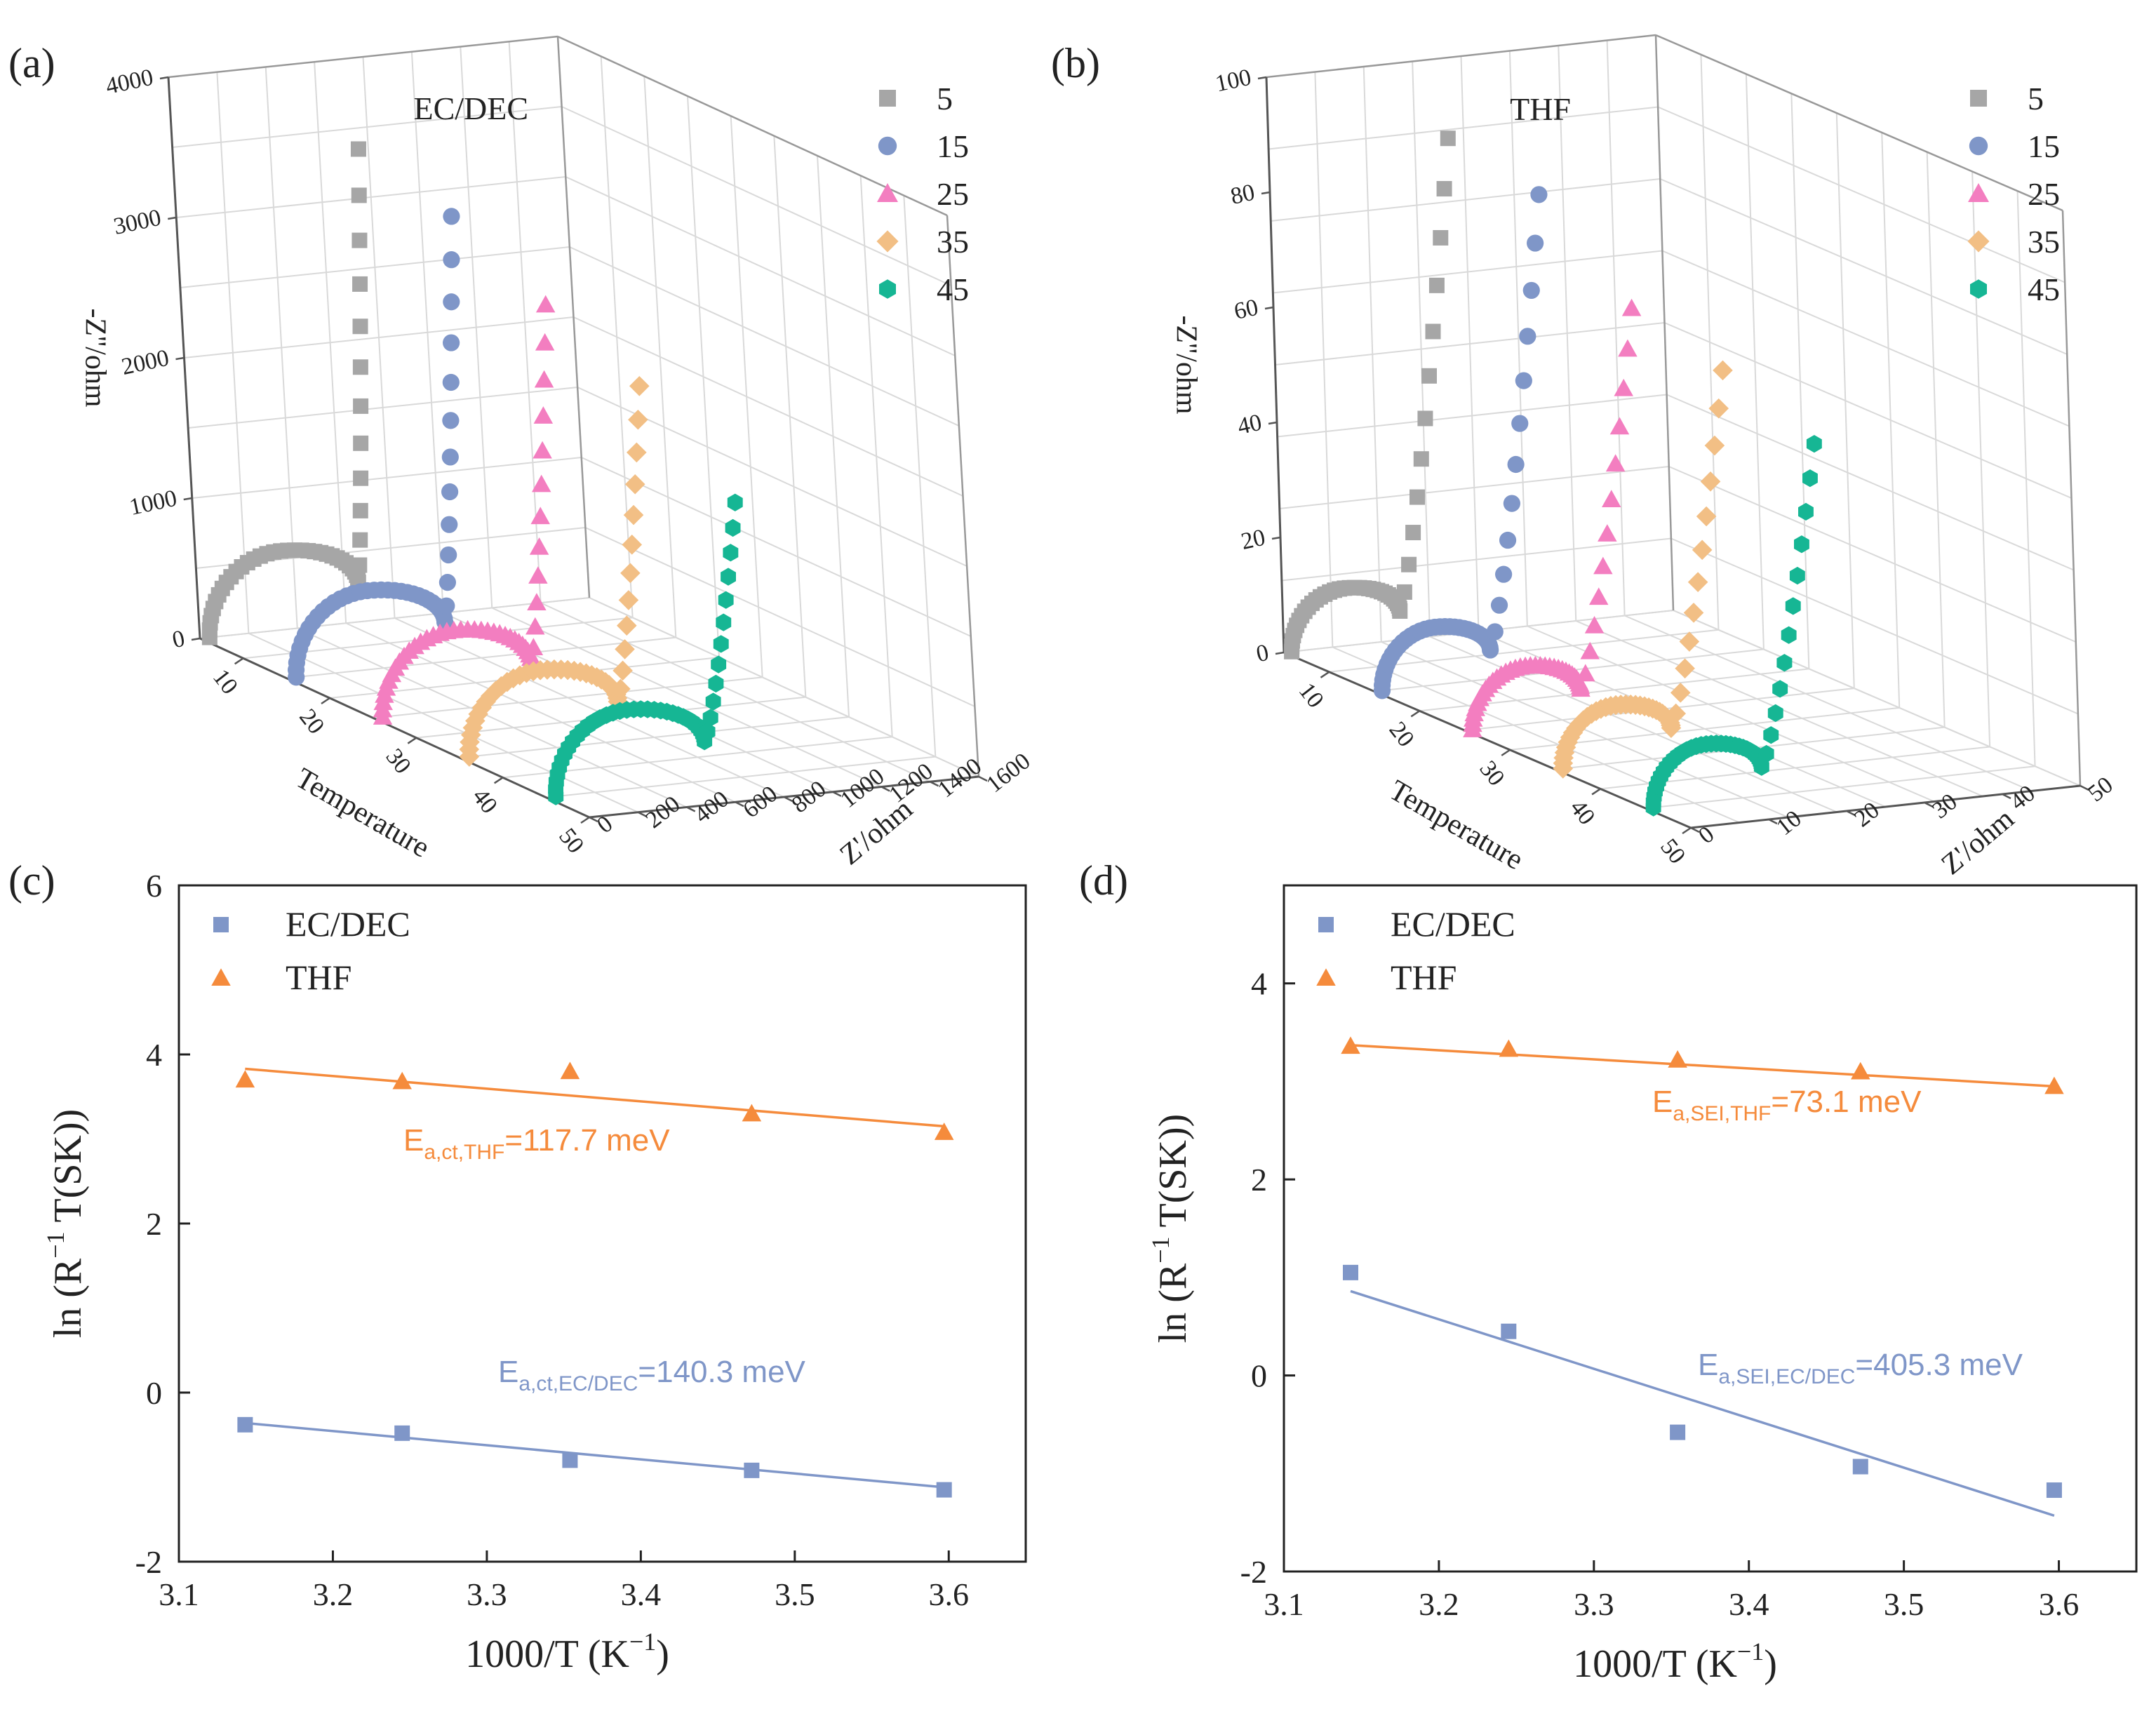 Image resolution: width=2156 pixels, height=1709 pixels. Describe the element at coordinates (2036, 98) in the screenshot. I see `legend-label: 5` at that location.